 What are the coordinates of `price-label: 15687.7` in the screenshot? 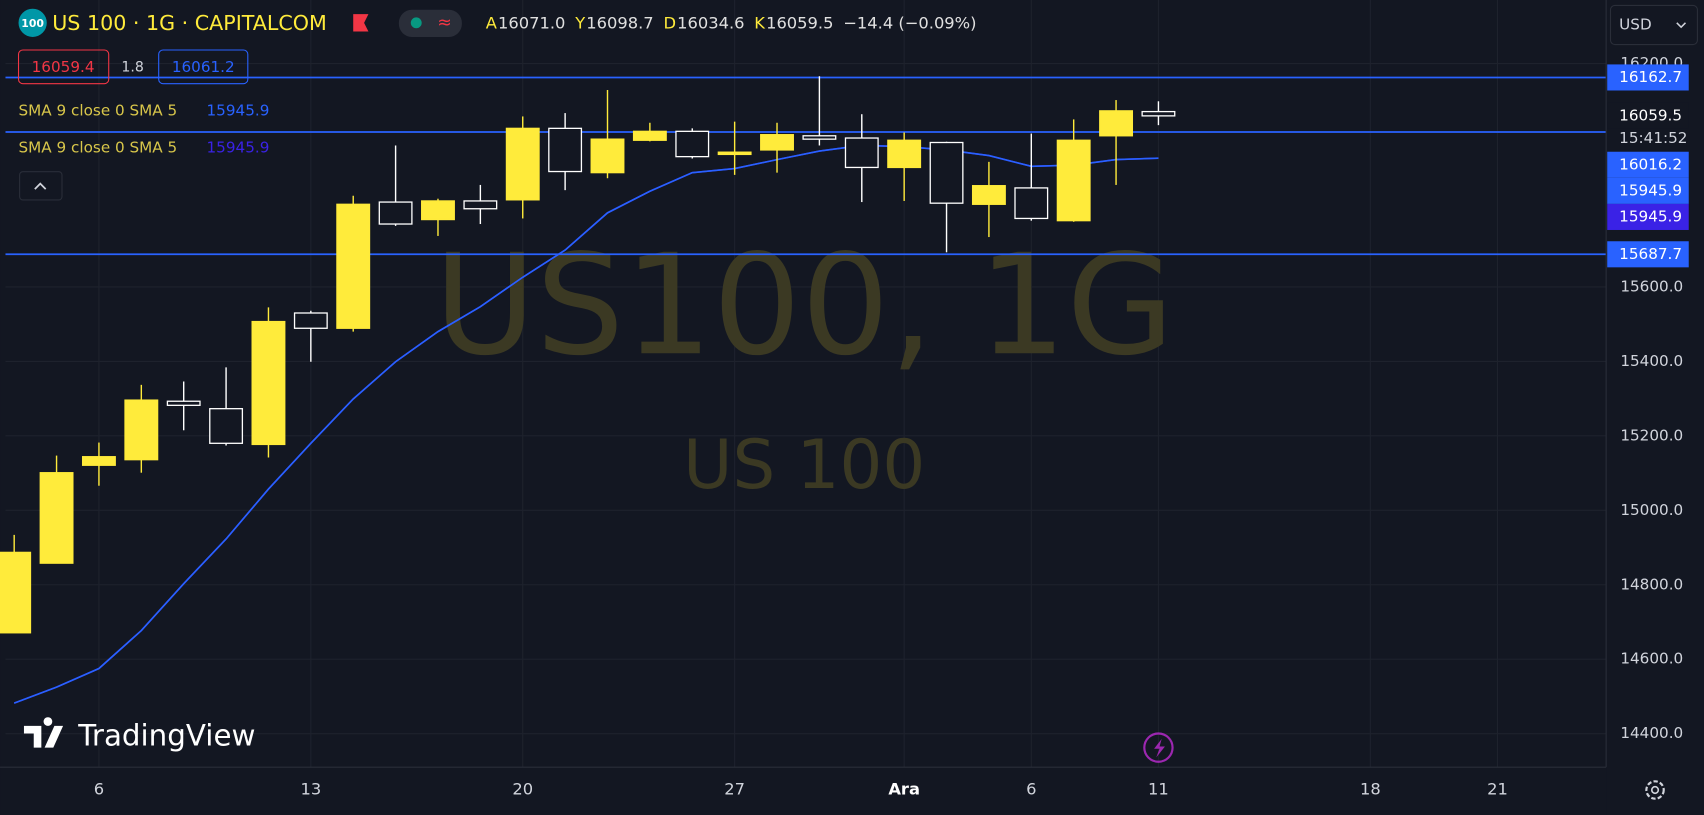 It's located at (1650, 254).